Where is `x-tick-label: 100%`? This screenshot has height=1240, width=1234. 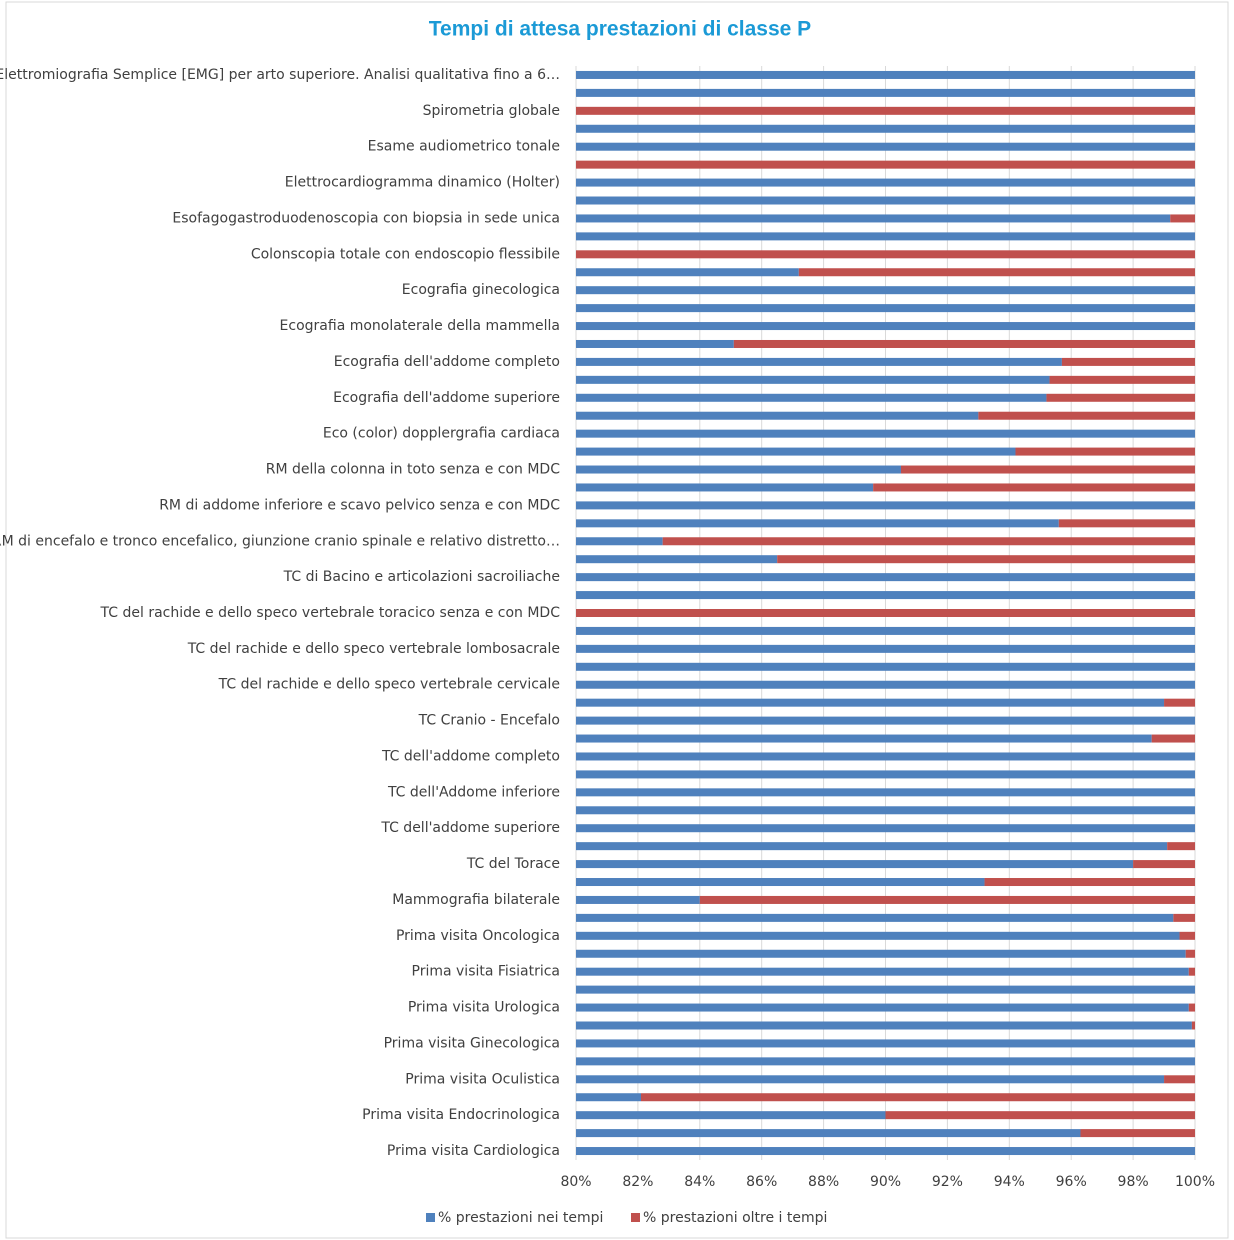 x-tick-label: 100% is located at coordinates (1195, 1182).